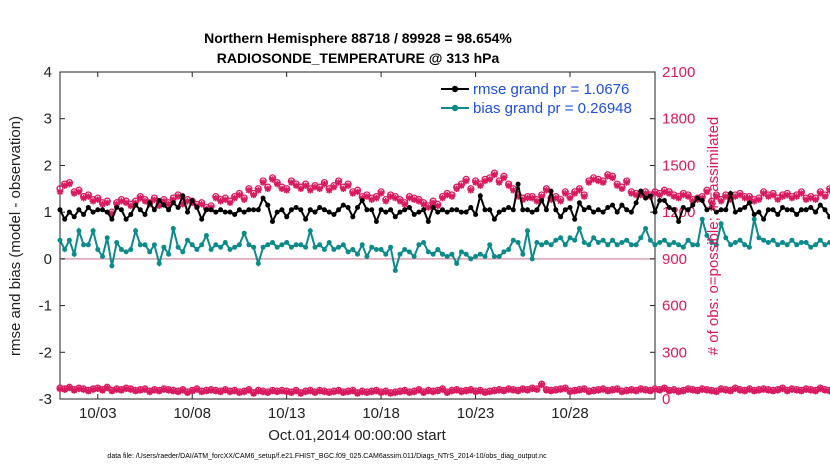 Image resolution: width=830 pixels, height=470 pixels. What do you see at coordinates (192, 413) in the screenshot?
I see `x-tick-label: 10/08` at bounding box center [192, 413].